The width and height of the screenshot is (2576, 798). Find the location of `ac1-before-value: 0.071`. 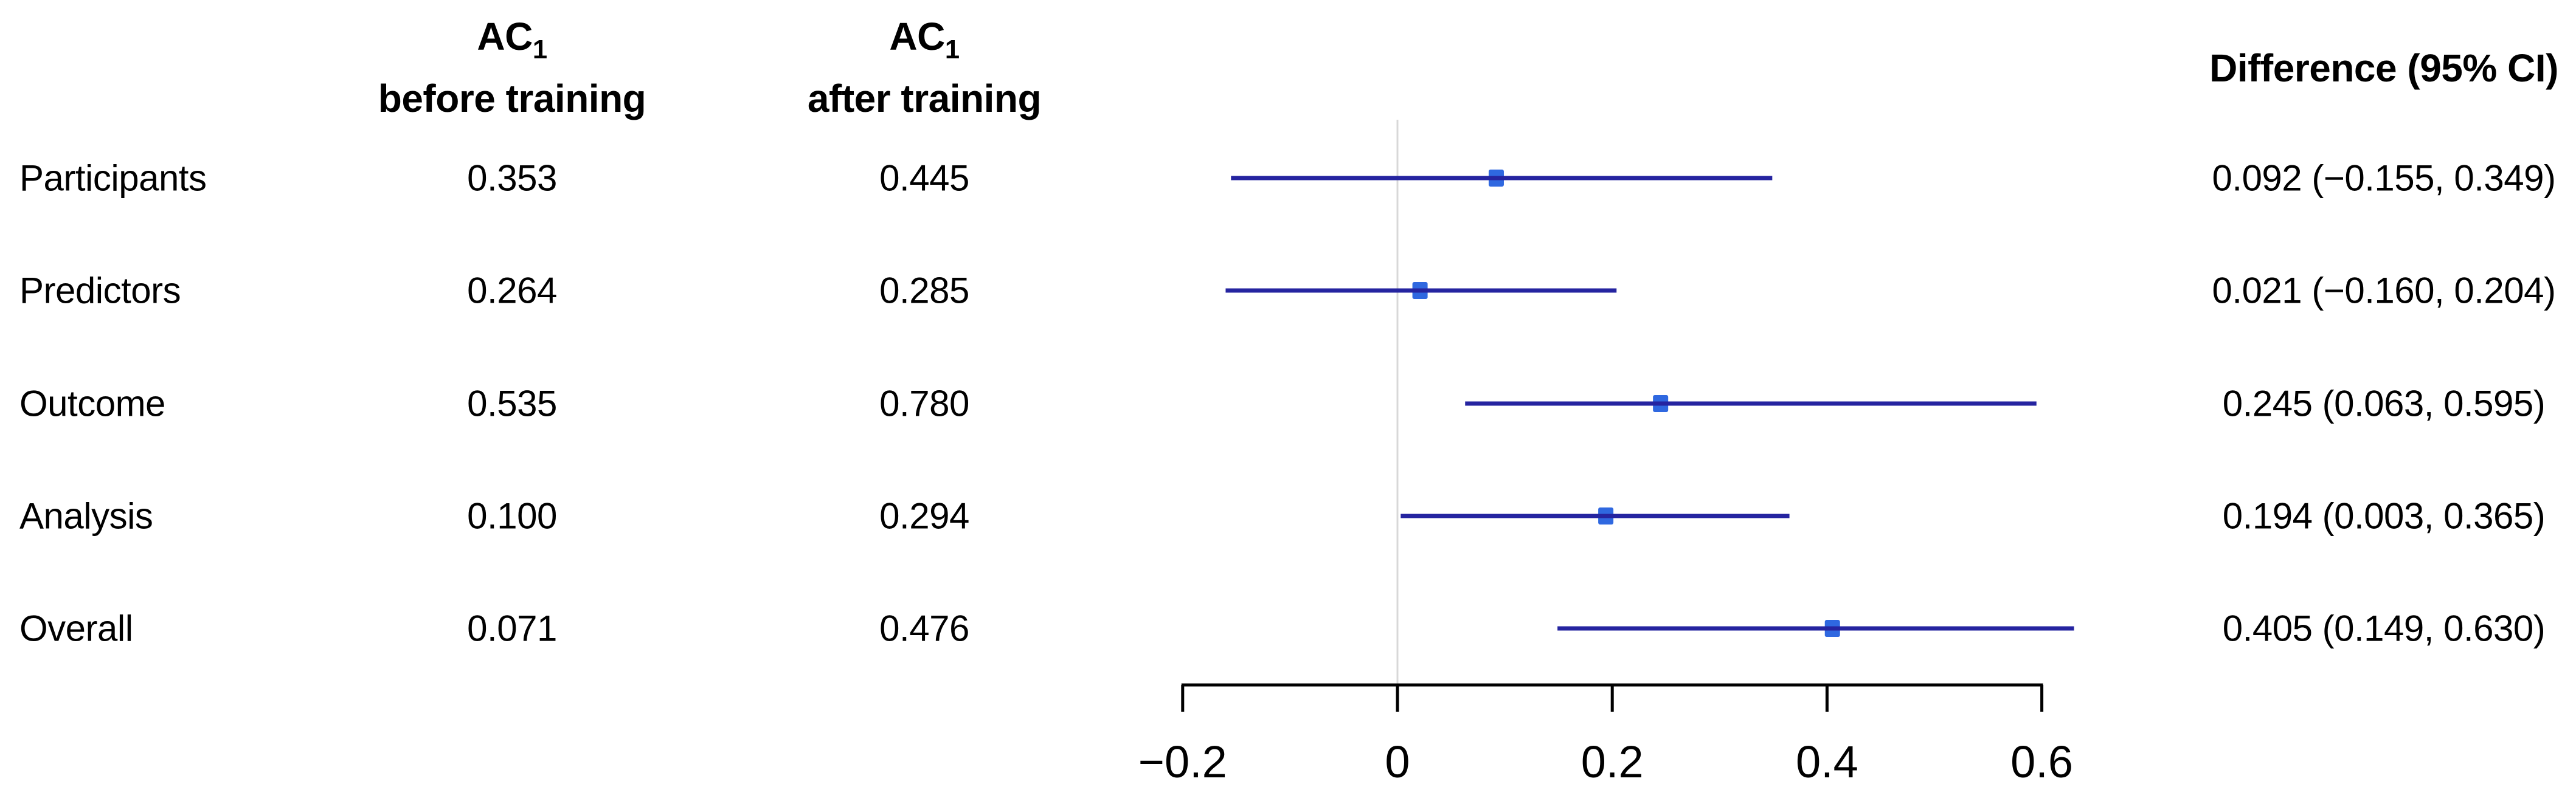

ac1-before-value: 0.071 is located at coordinates (512, 628).